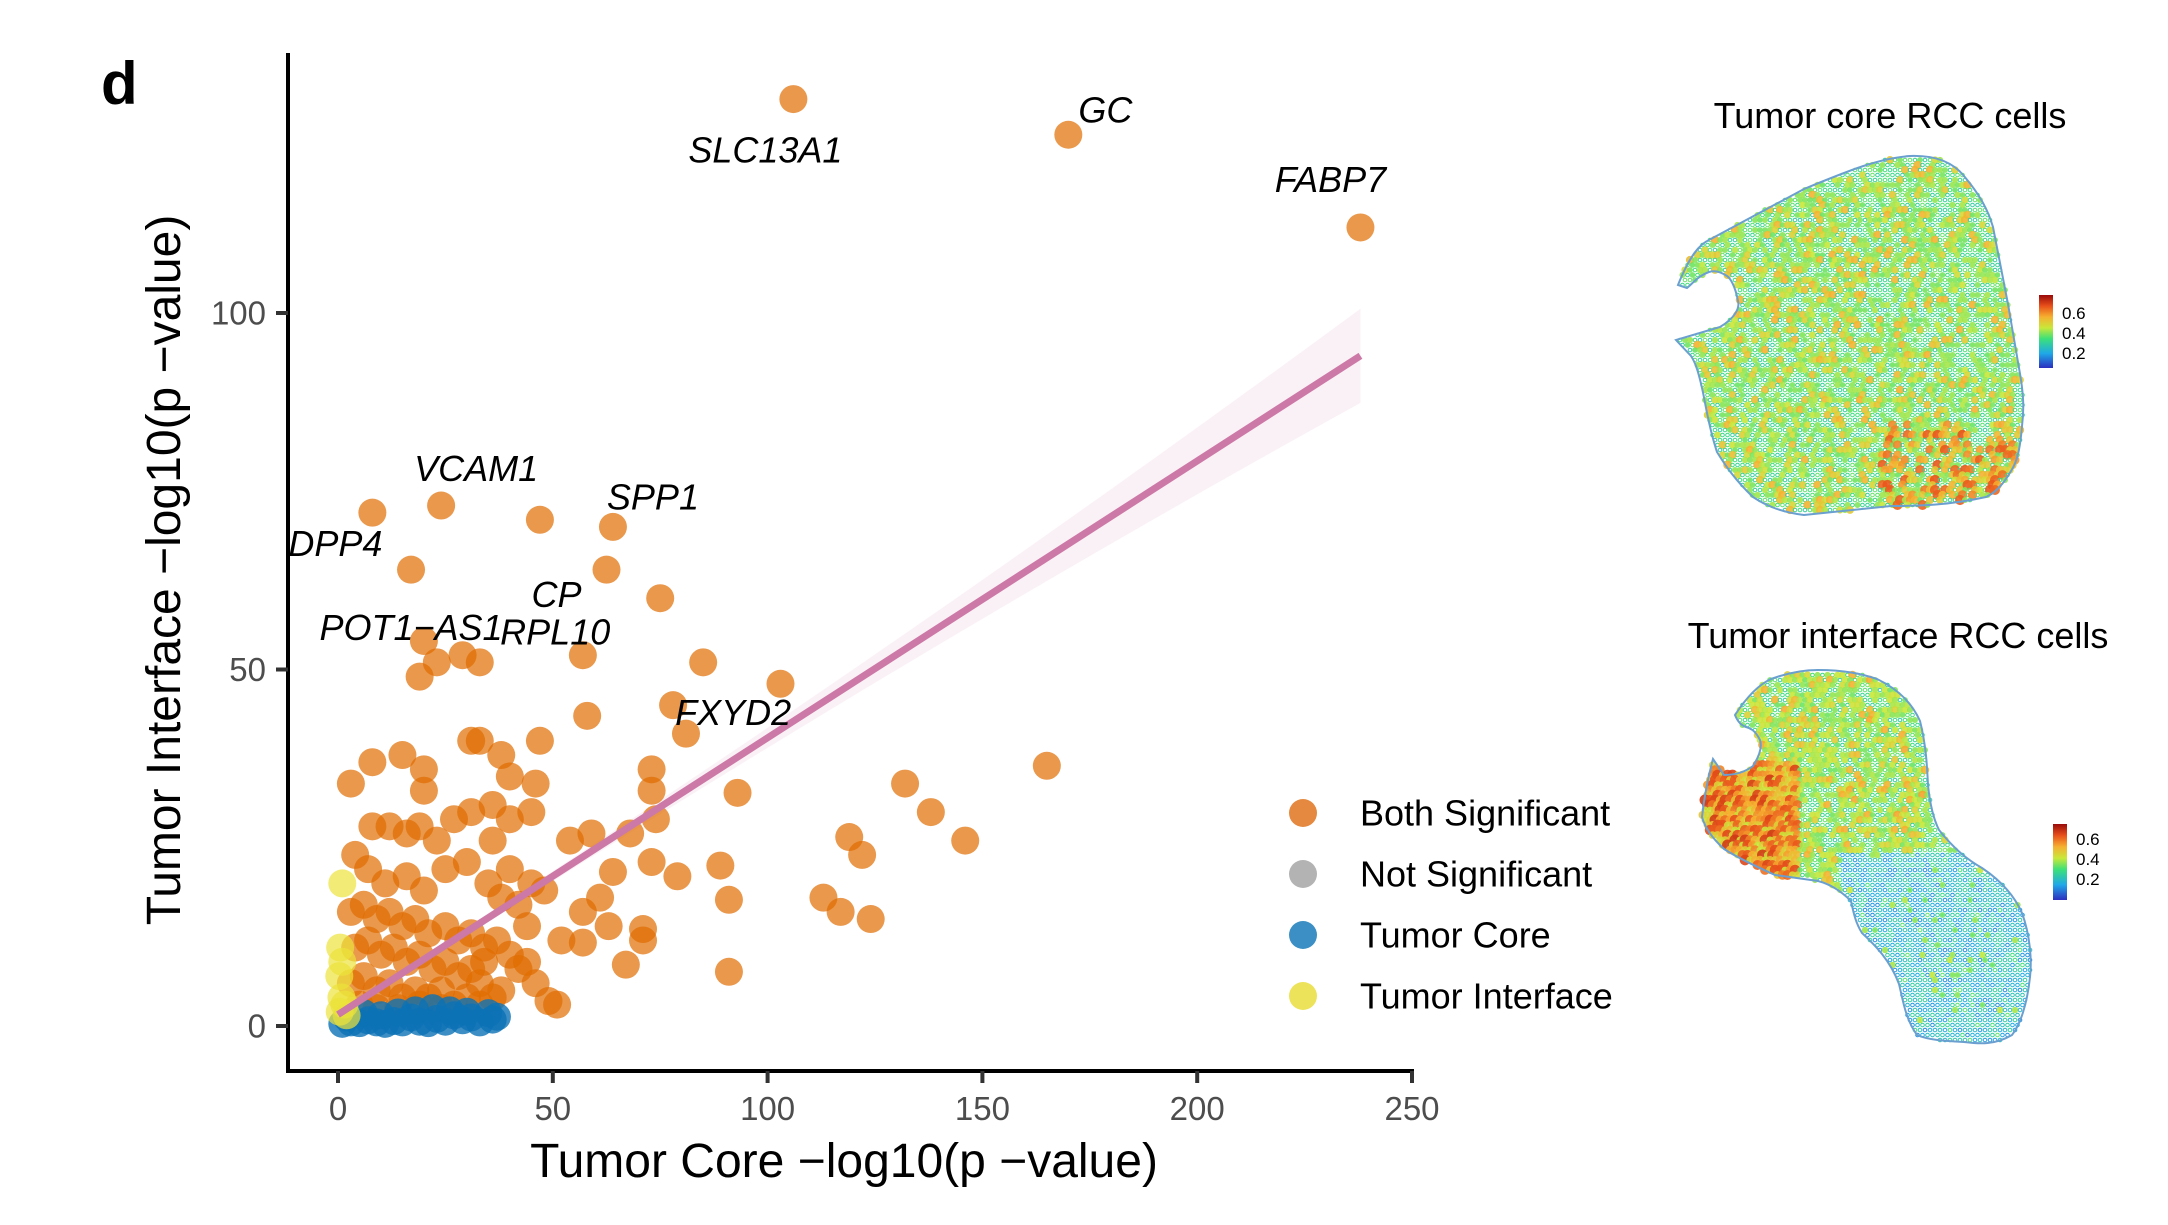  I want to click on gene-label: VCAM1, so click(476, 468).